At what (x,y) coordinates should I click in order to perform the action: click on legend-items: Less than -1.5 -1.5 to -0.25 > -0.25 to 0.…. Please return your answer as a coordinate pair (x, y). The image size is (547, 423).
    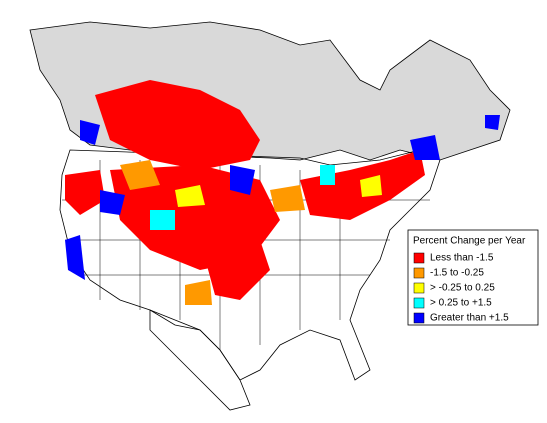
    Looking at the image, I should click on (461, 288).